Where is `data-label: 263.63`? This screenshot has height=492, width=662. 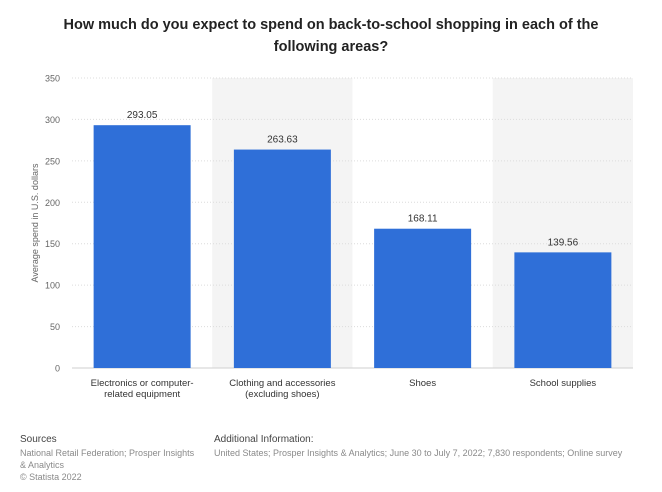
data-label: 263.63 is located at coordinates (282, 140).